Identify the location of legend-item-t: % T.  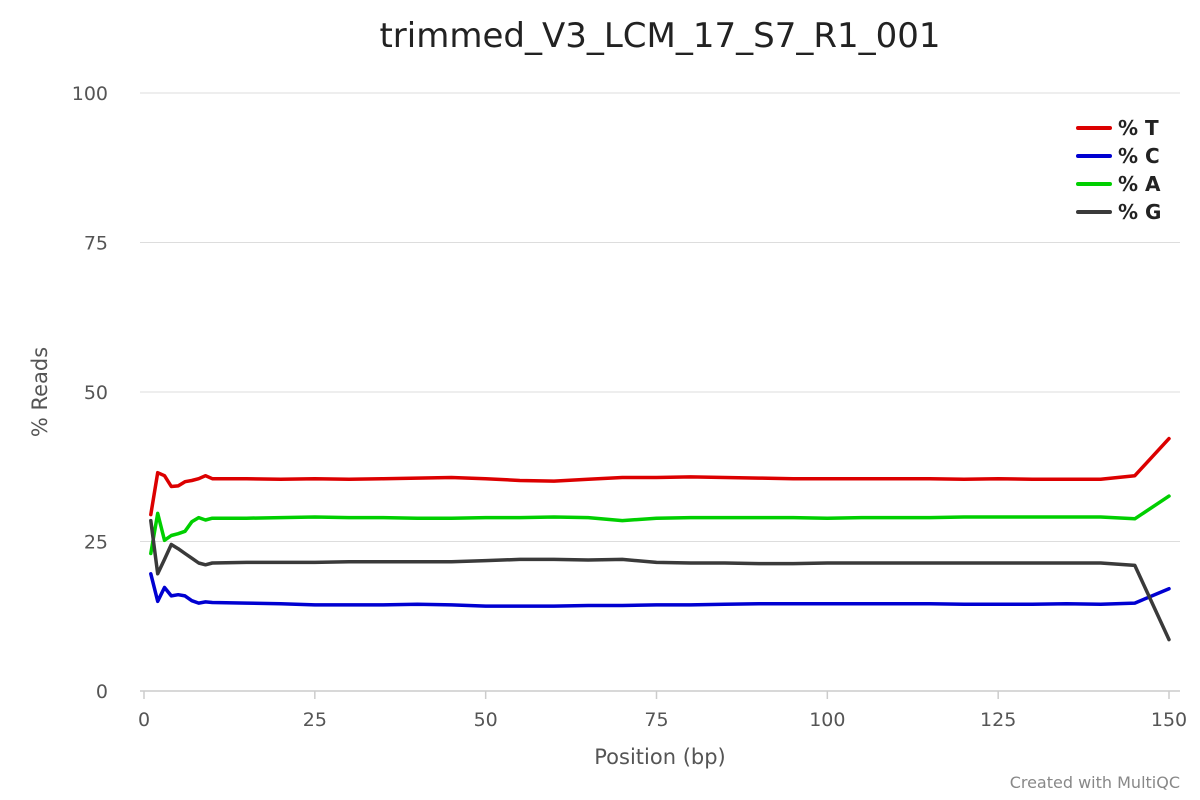
(1117, 128).